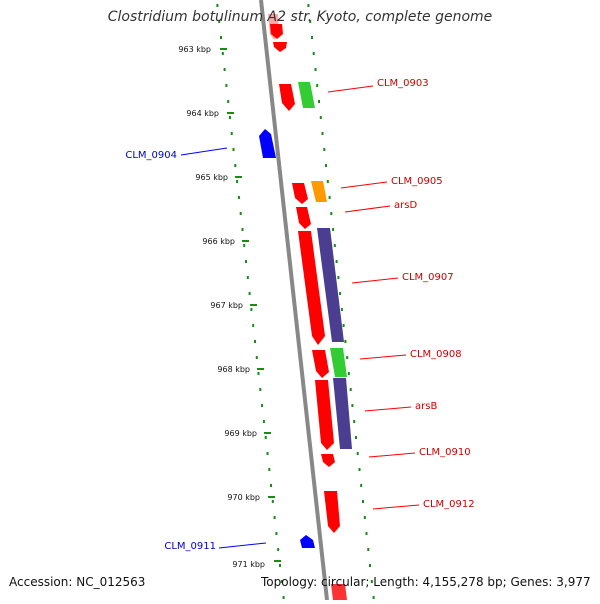  What do you see at coordinates (339, 592) in the screenshot?
I see `gene-arrow-faded-bottom` at bounding box center [339, 592].